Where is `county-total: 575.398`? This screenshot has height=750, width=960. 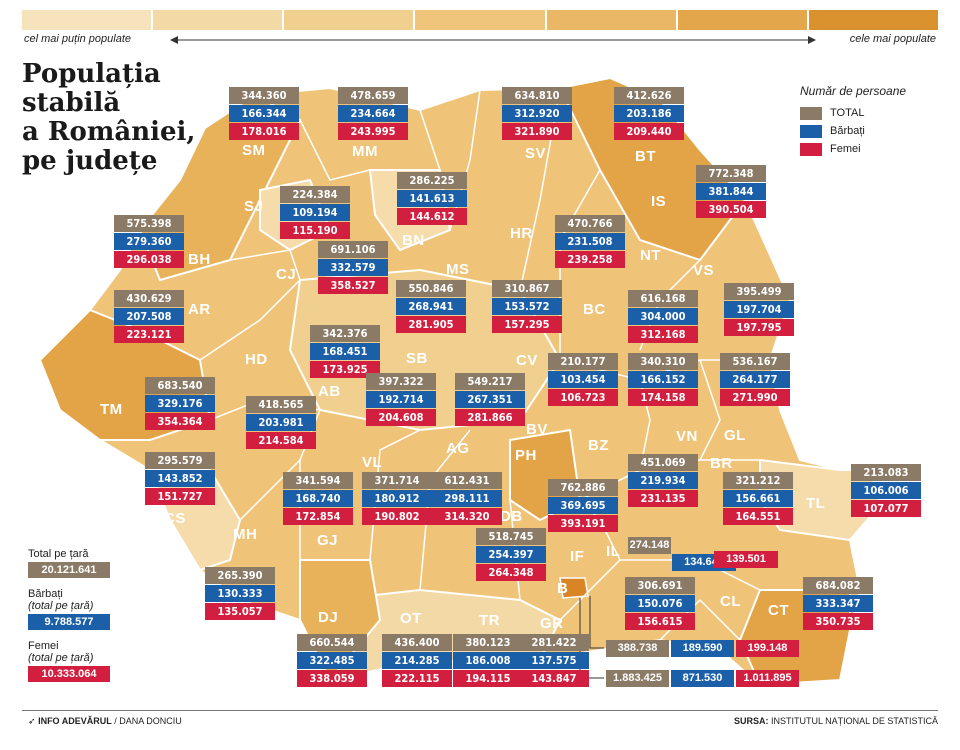 county-total: 575.398 is located at coordinates (149, 223).